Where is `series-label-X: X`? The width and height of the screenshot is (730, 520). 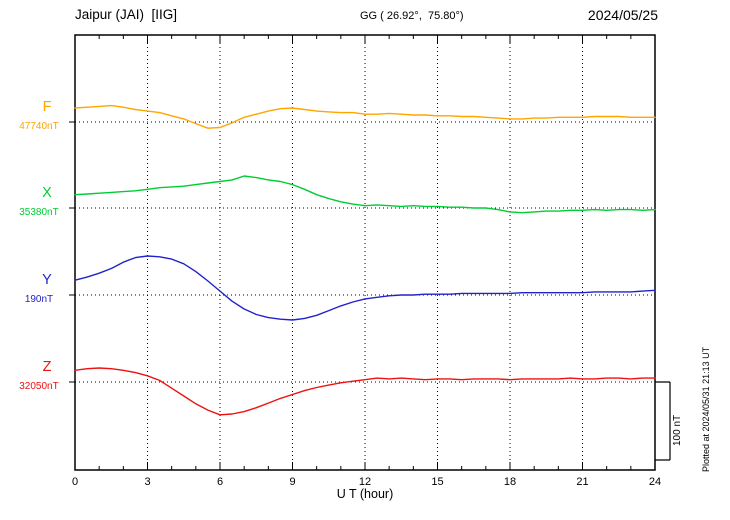 series-label-X: X is located at coordinates (47, 193).